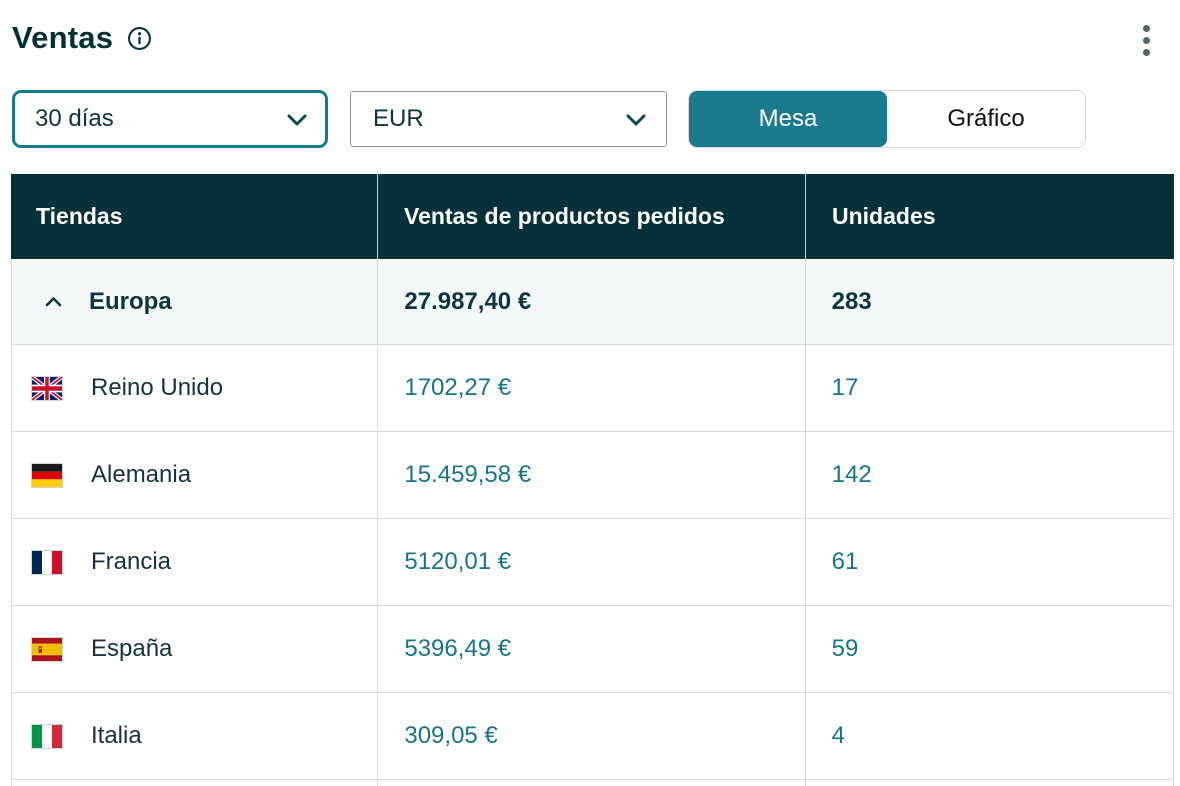 This screenshot has height=786, width=1180. What do you see at coordinates (592, 475) in the screenshot?
I see `table-row: Alemania 15.459,58 € 142` at bounding box center [592, 475].